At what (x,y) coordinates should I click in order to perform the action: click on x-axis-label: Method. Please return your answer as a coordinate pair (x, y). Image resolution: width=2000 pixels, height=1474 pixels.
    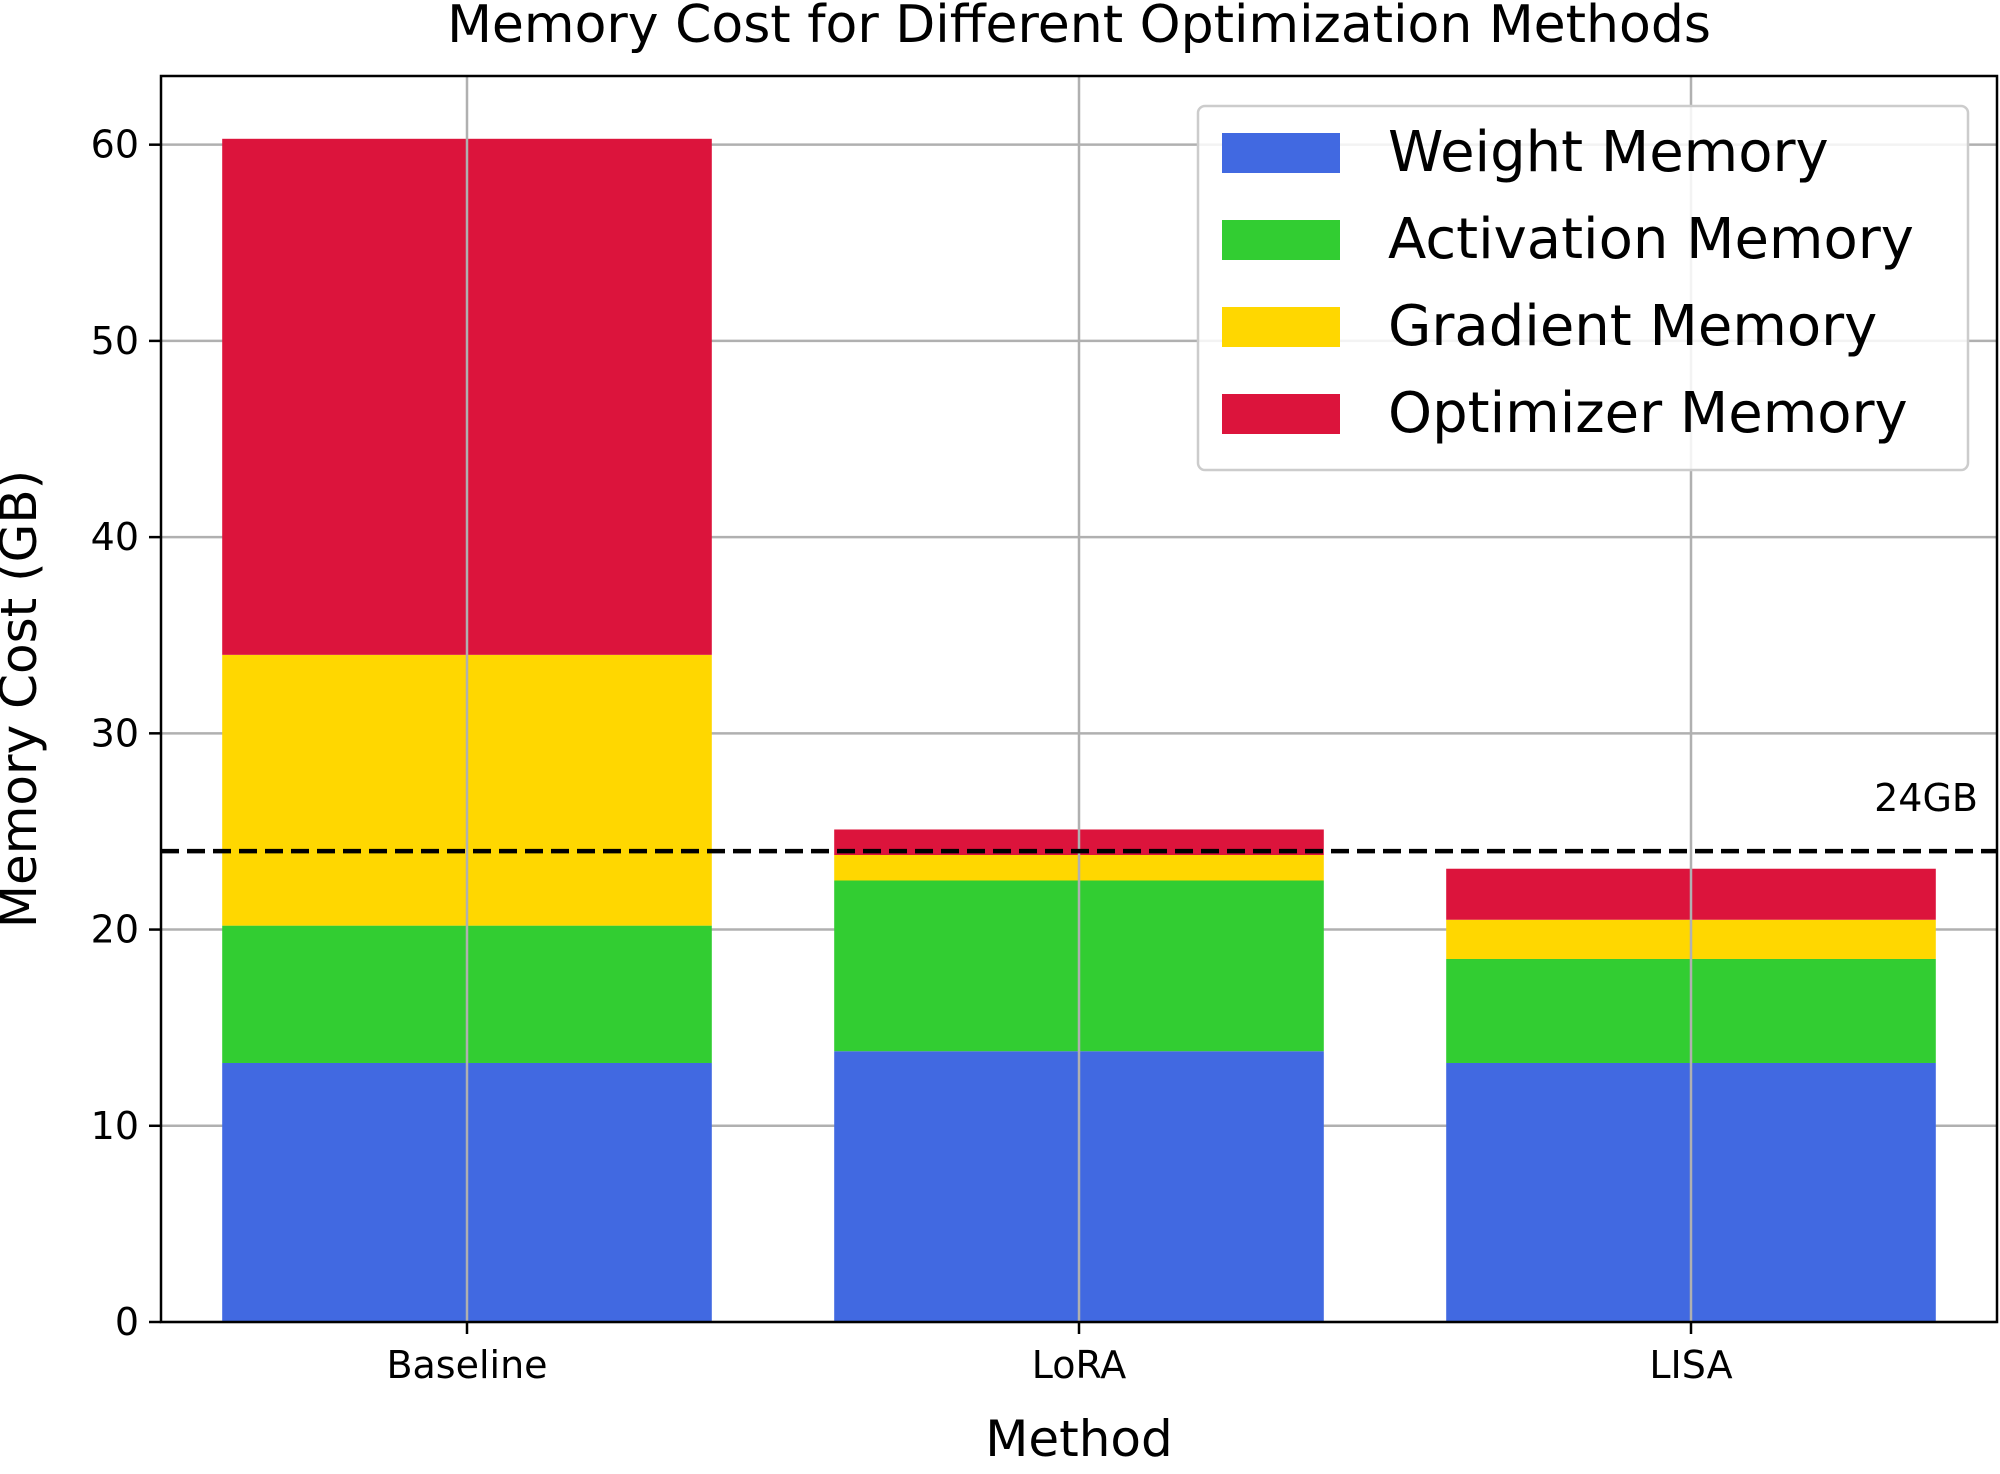
    Looking at the image, I should click on (1079, 1439).